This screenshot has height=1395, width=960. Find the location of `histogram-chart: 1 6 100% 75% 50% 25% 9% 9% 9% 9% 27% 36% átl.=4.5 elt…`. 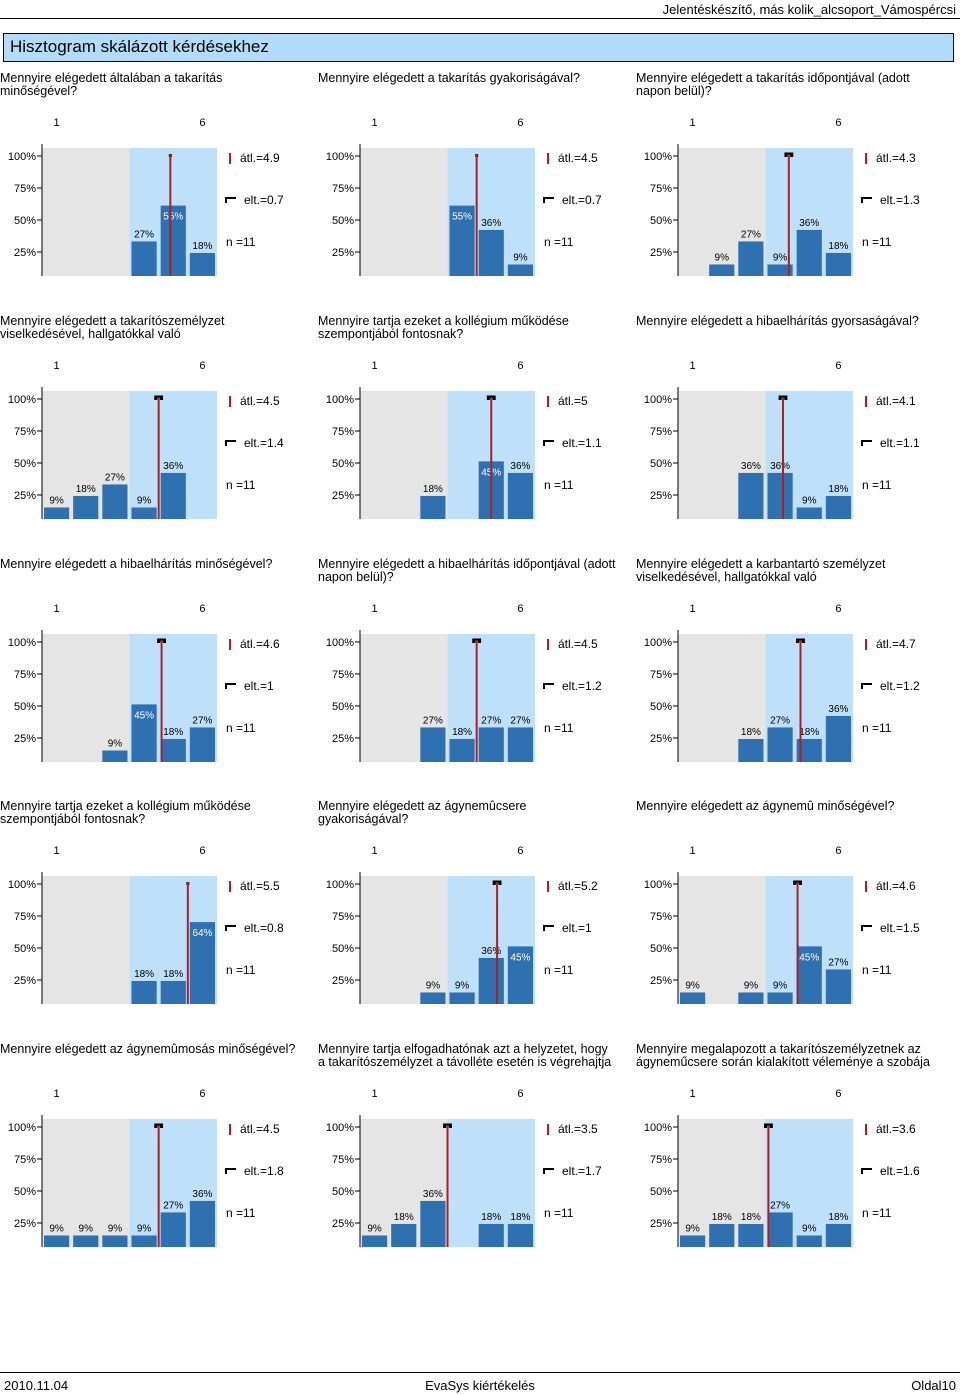

histogram-chart: 1 6 100% 75% 50% 25% 9% 9% 9% 9% 27% 36% átl.=4.5 elt… is located at coordinates (146, 1167).